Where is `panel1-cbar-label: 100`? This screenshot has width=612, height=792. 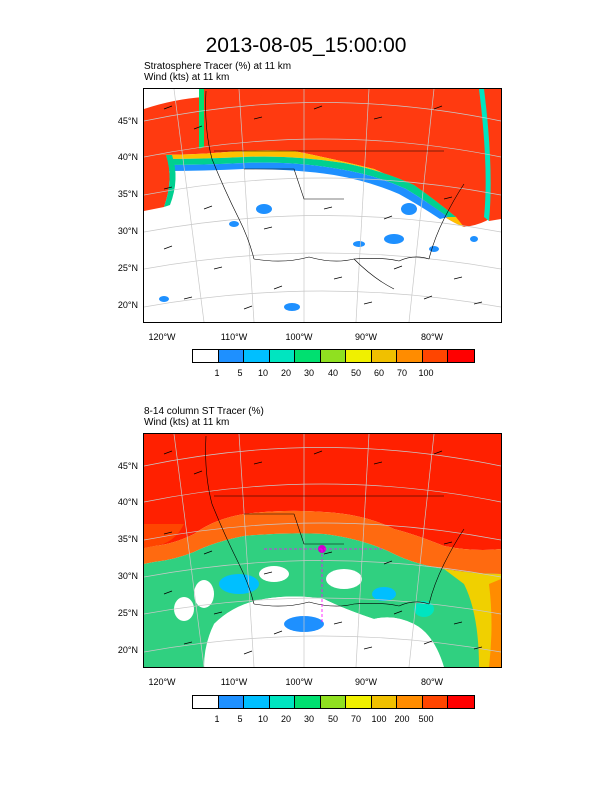
panel1-cbar-label: 100 is located at coordinates (426, 373).